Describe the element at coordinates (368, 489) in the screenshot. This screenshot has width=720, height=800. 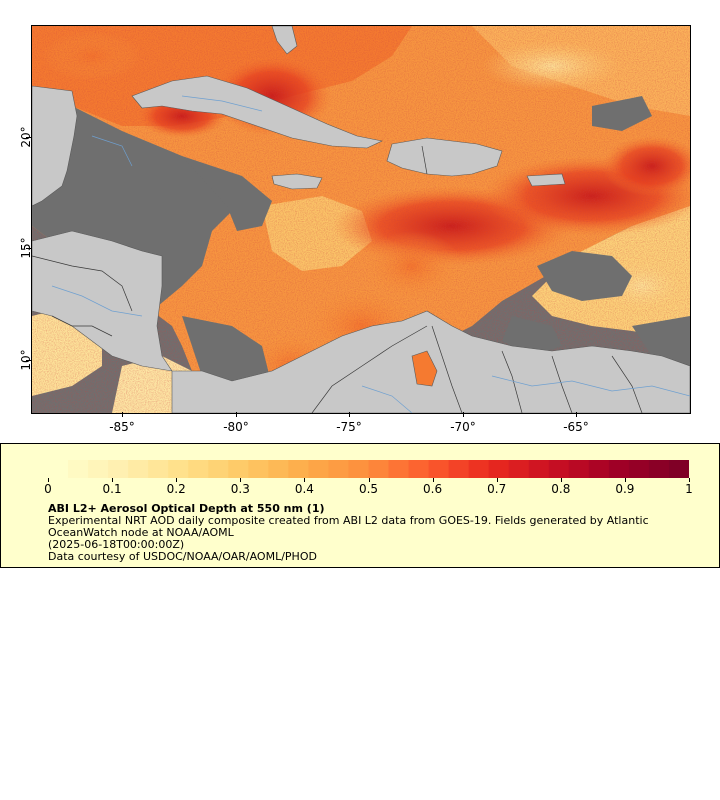
I see `colorbar-tick-label: 0.5` at that location.